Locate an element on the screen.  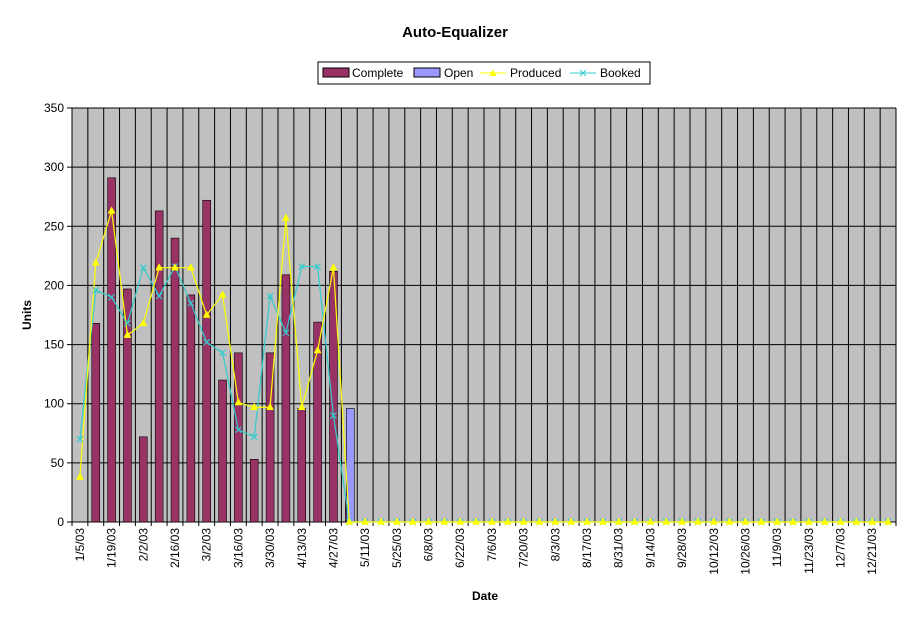
legend-label-open: Open is located at coordinates (458, 73).